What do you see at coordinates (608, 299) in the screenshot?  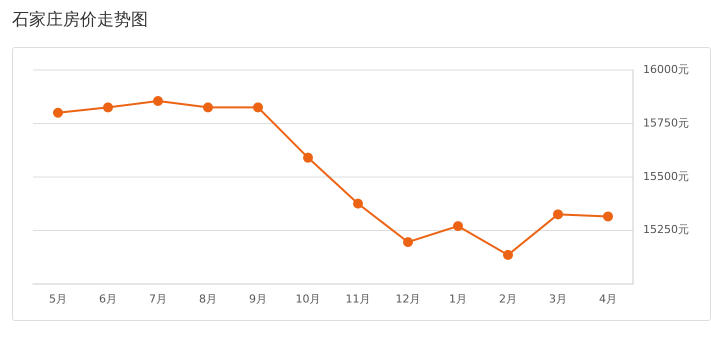 I see `x-tick-label: 4月` at bounding box center [608, 299].